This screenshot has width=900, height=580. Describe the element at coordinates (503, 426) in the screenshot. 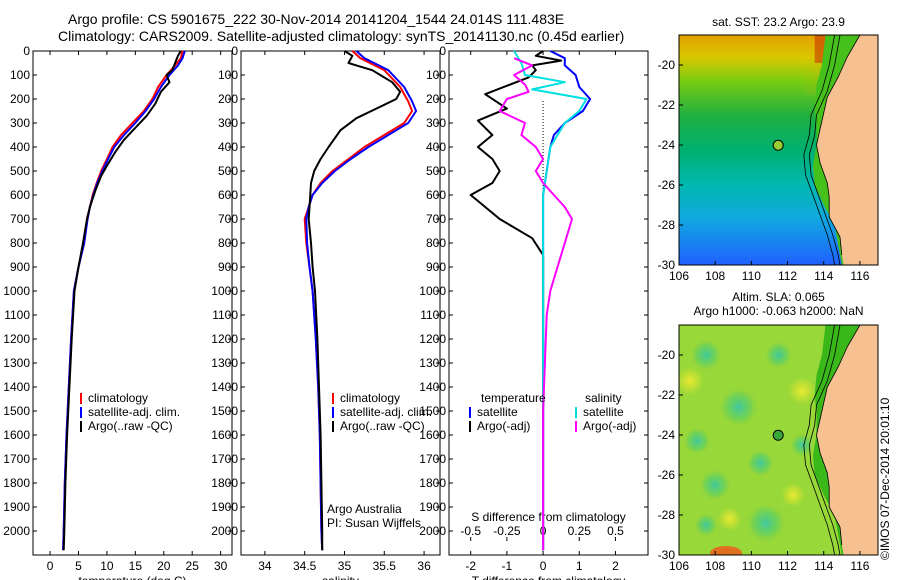

I see `legend-label: Argo(-adj)` at that location.